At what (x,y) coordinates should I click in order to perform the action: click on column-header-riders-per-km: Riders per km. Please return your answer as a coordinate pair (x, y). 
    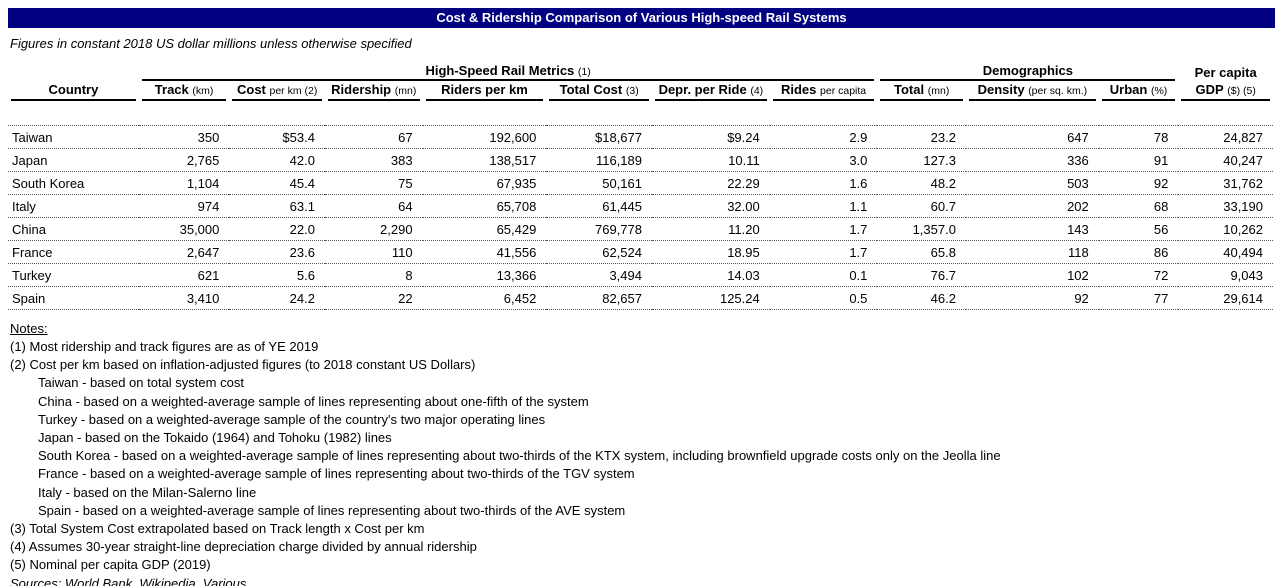
    Looking at the image, I should click on (485, 91).